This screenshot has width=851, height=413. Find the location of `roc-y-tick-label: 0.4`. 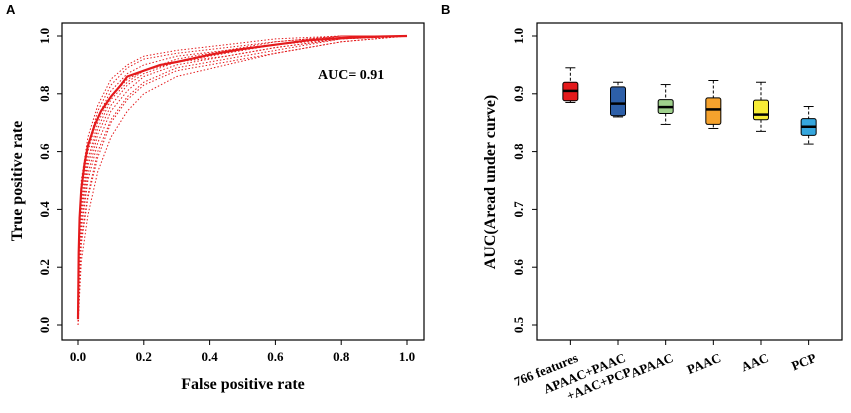

roc-y-tick-label: 0.4 is located at coordinates (44, 209).